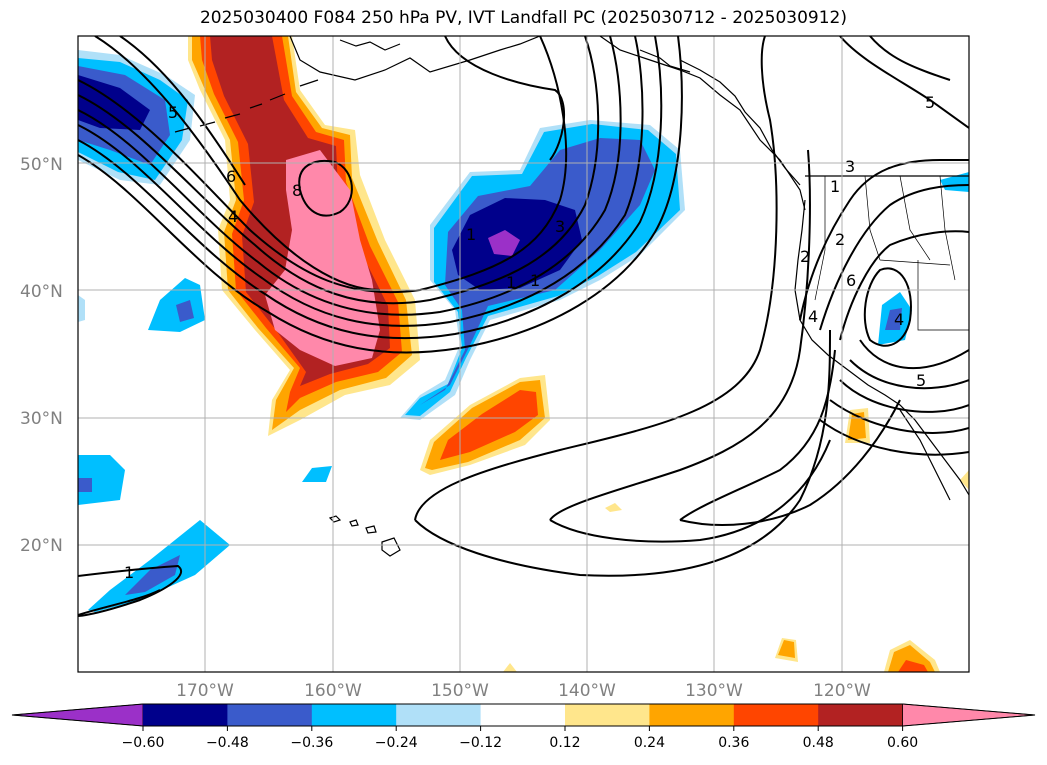 This screenshot has width=1047, height=765. What do you see at coordinates (902, 743) in the screenshot?
I see `colorbar-tick-label: 0.60` at bounding box center [902, 743].